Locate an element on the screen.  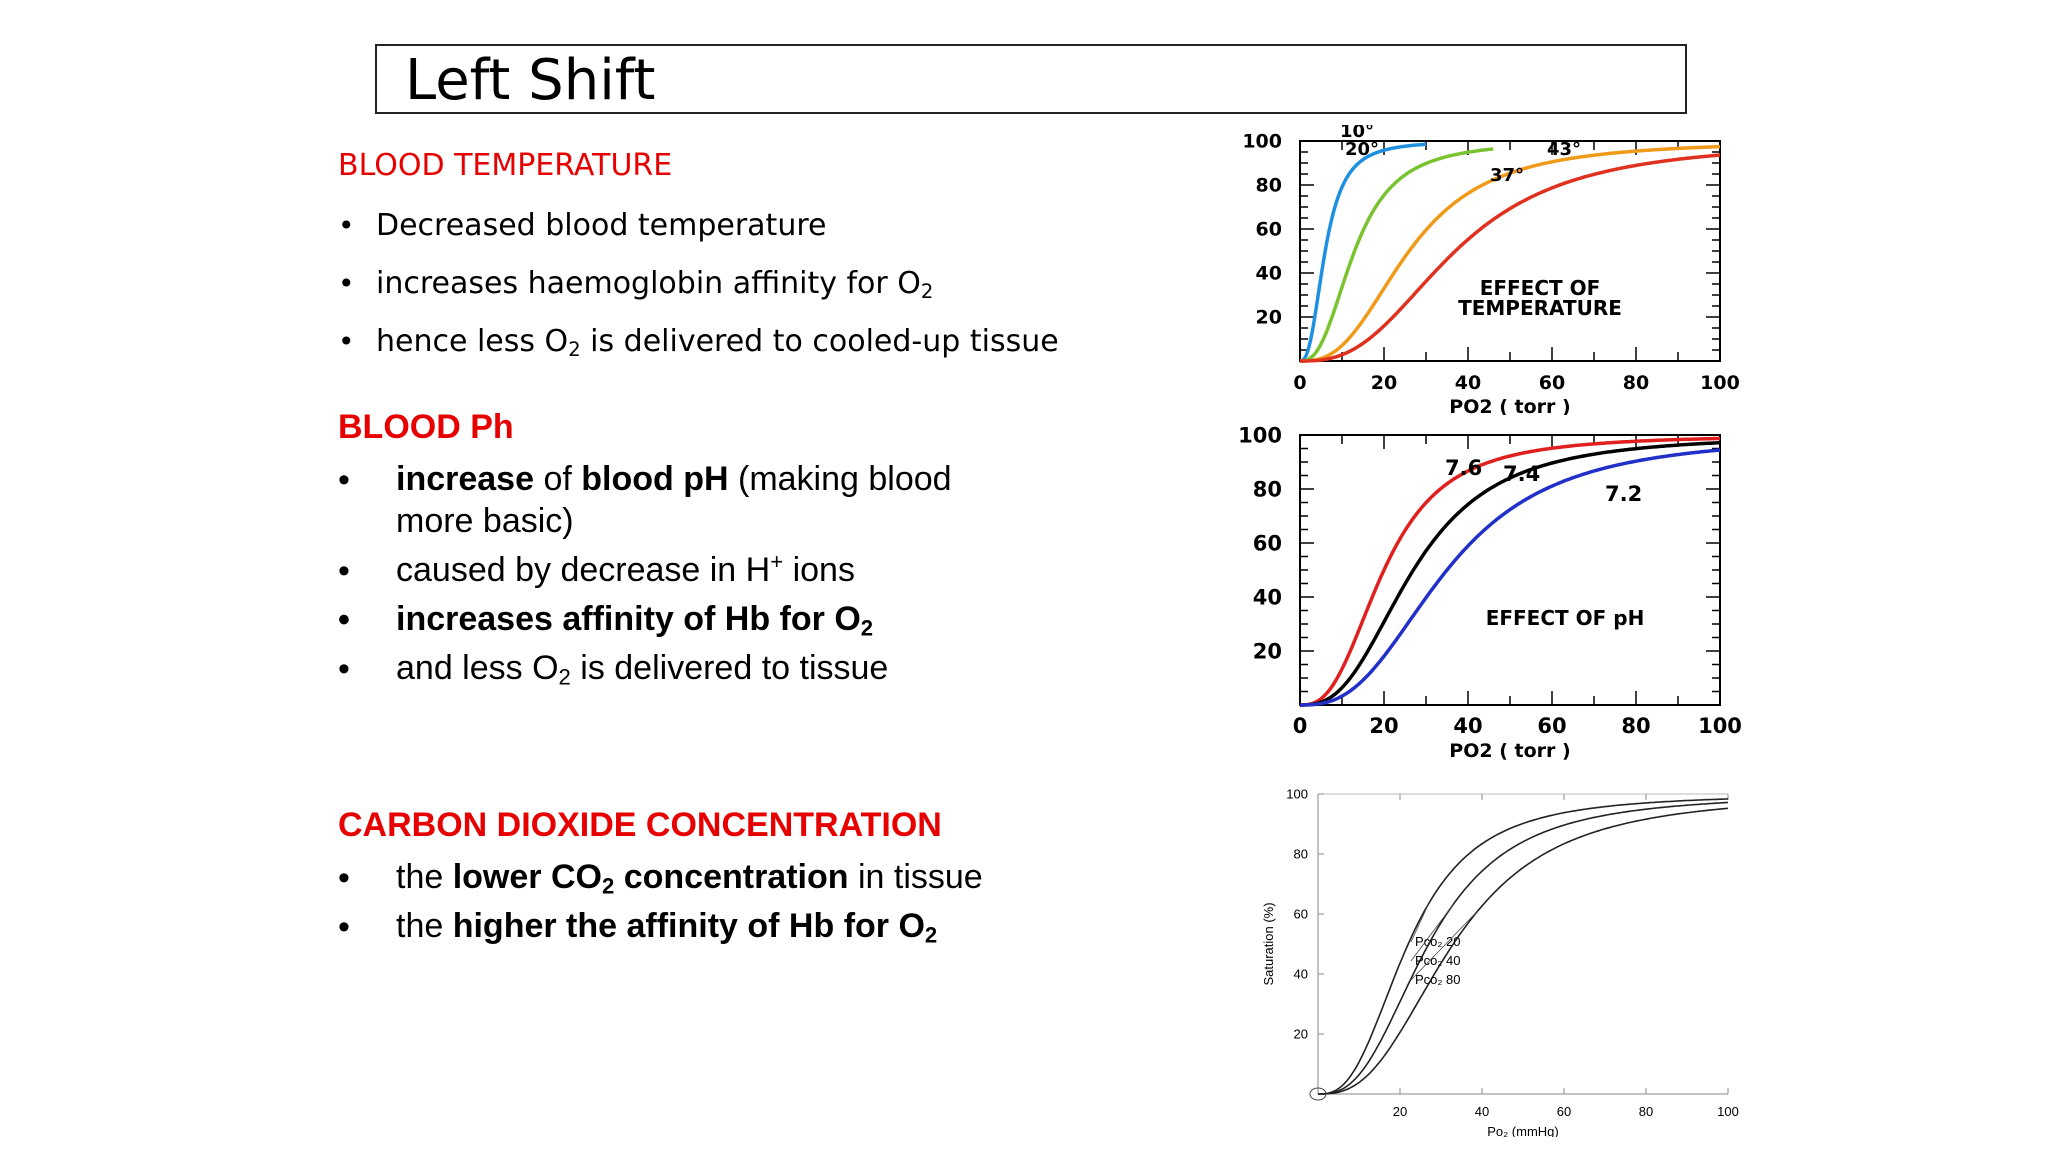
series-label: Pco₂ 20 is located at coordinates (1438, 941).